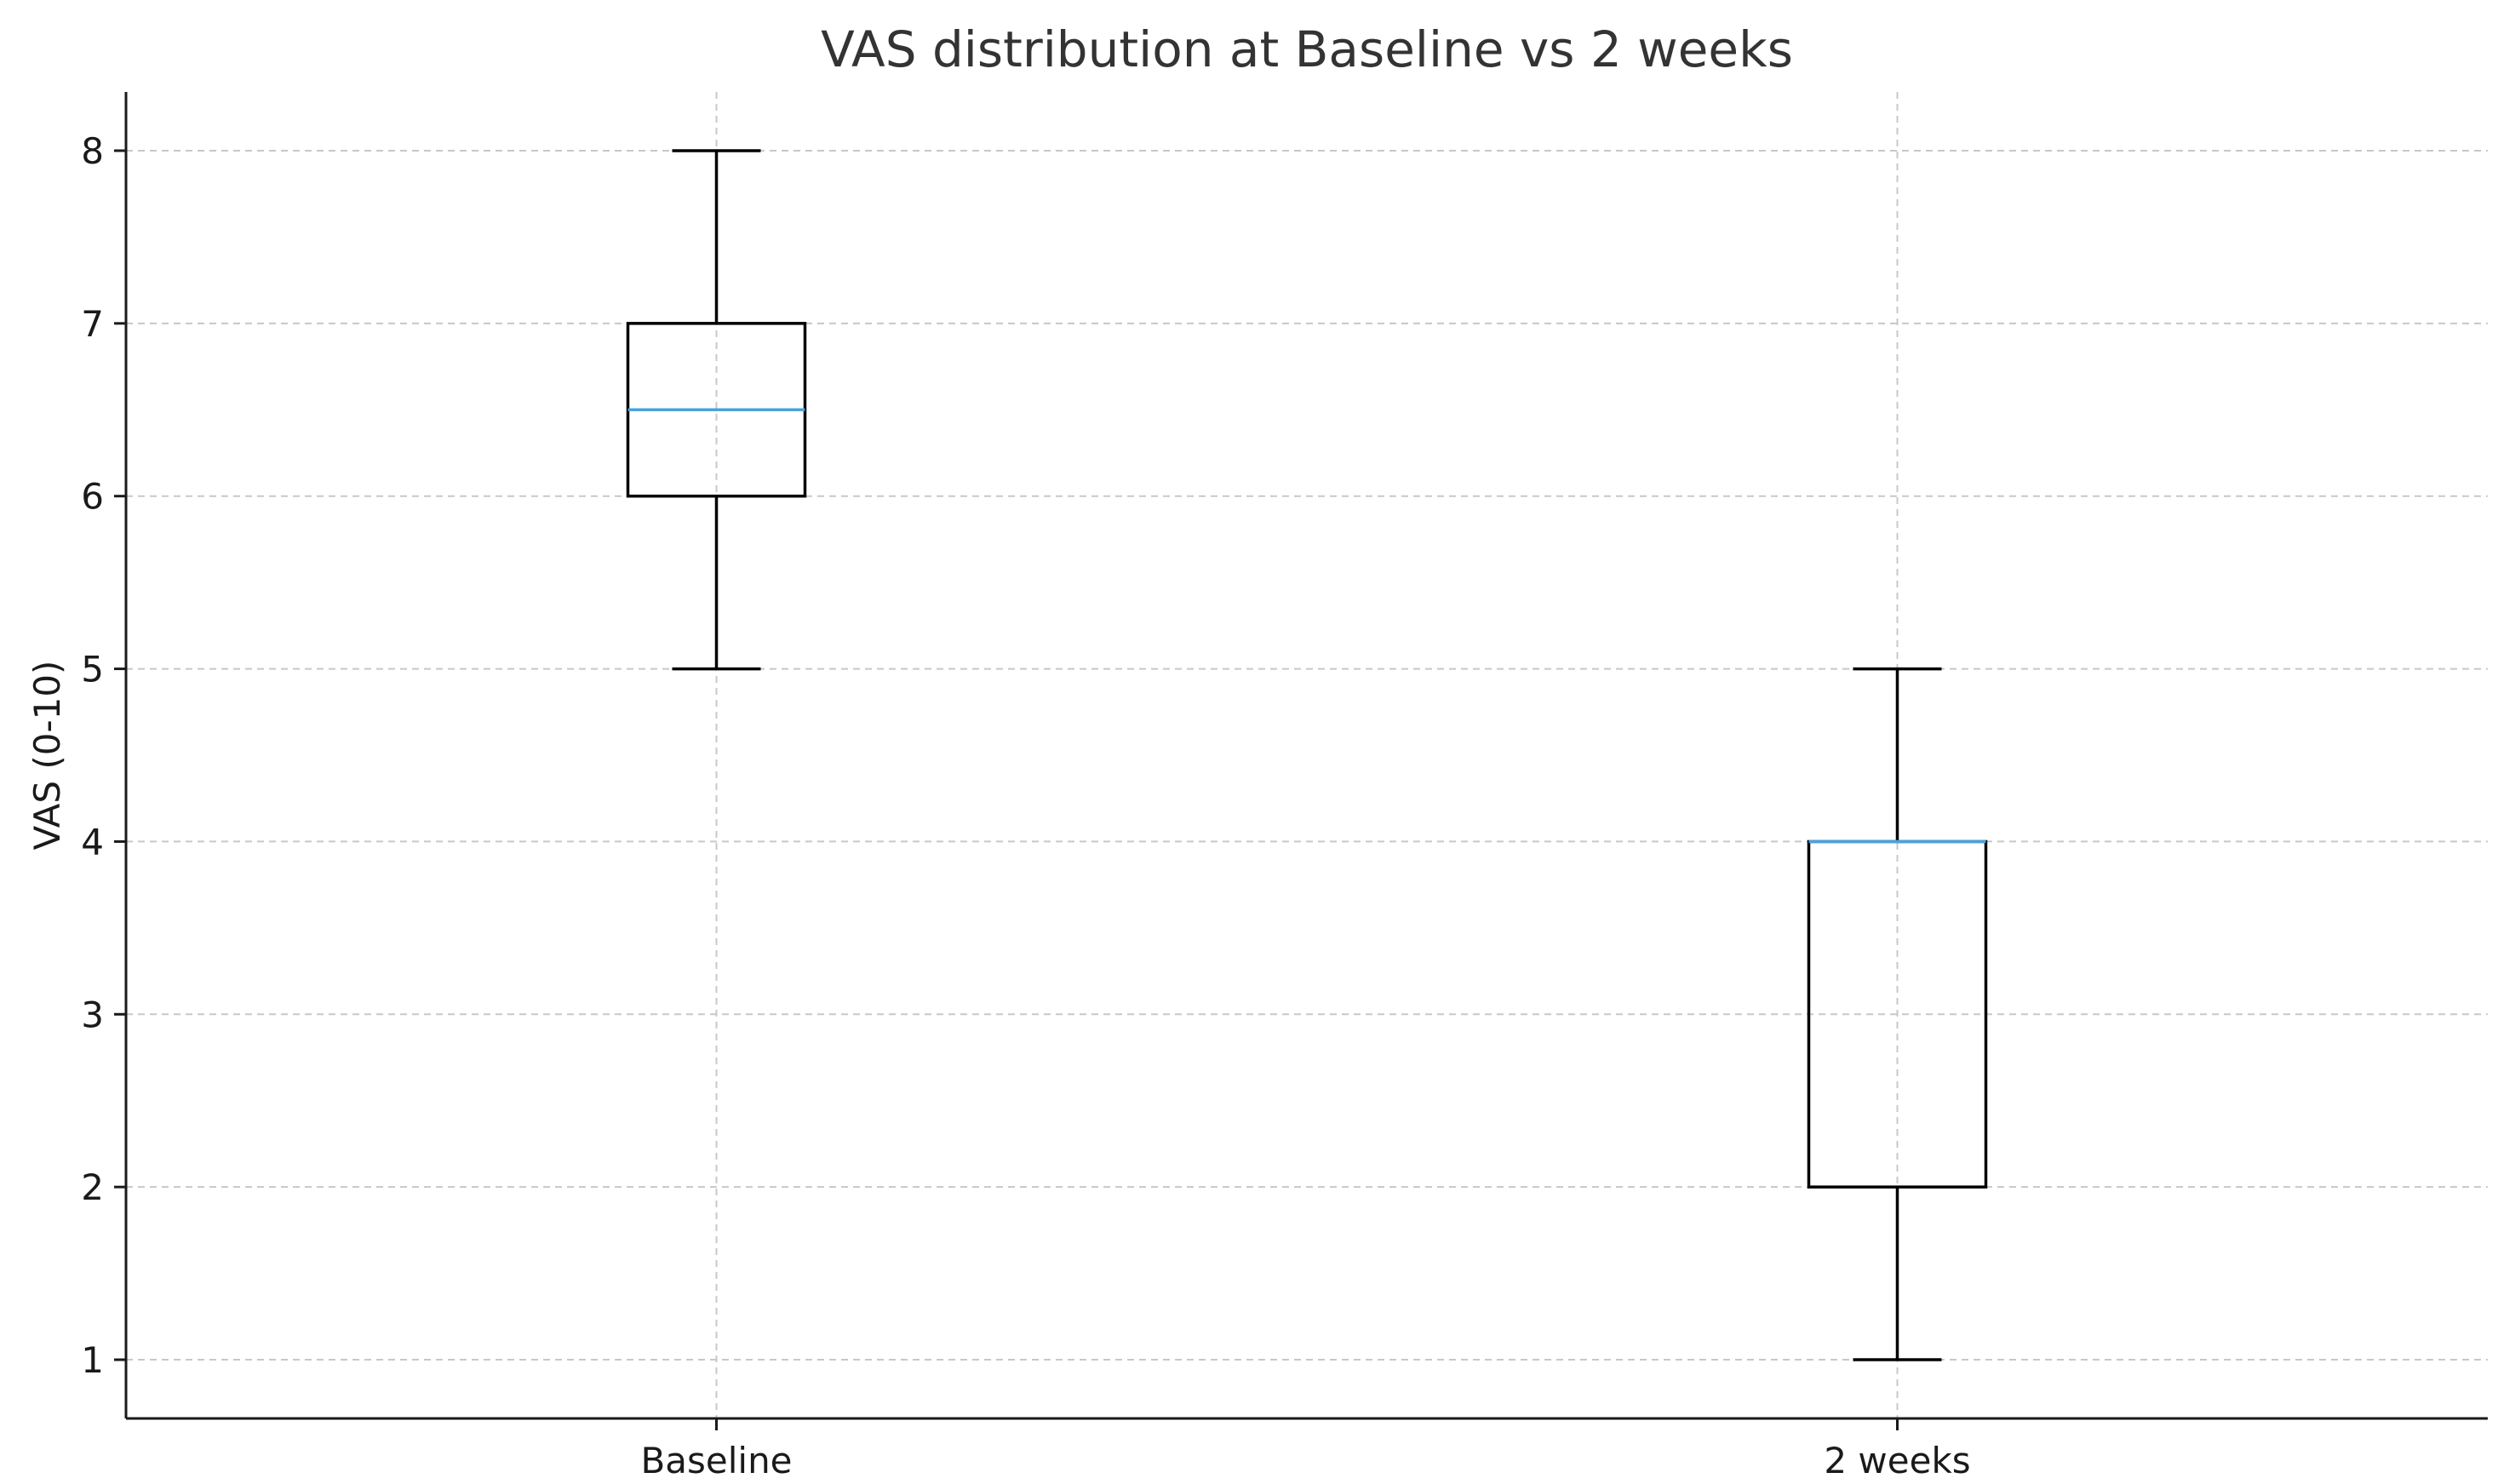 Image resolution: width=2515 pixels, height=1484 pixels. Describe the element at coordinates (47, 756) in the screenshot. I see `y-axis-label: VAS (0-10)` at that location.